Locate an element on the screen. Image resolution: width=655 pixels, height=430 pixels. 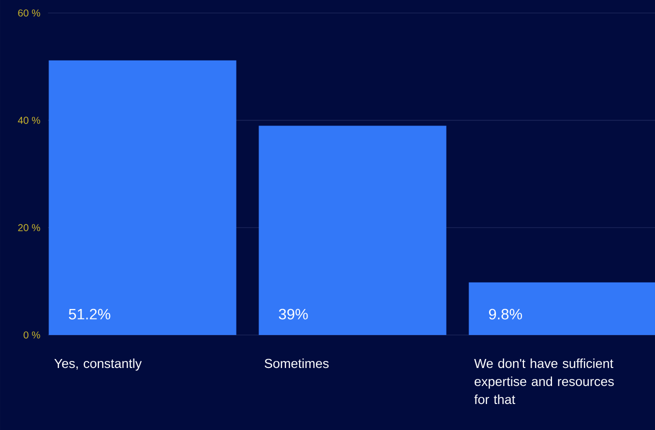
x-tick-label: Sometimes is located at coordinates (296, 363).